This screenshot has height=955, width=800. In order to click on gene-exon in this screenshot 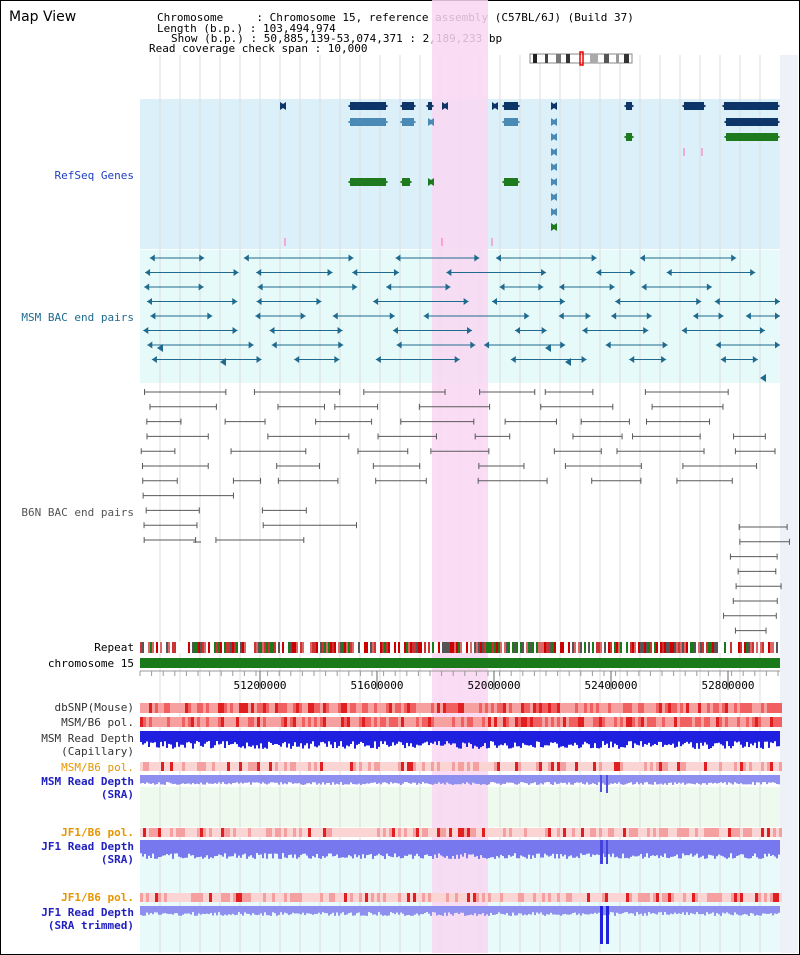, I will do `click(752, 137)`.